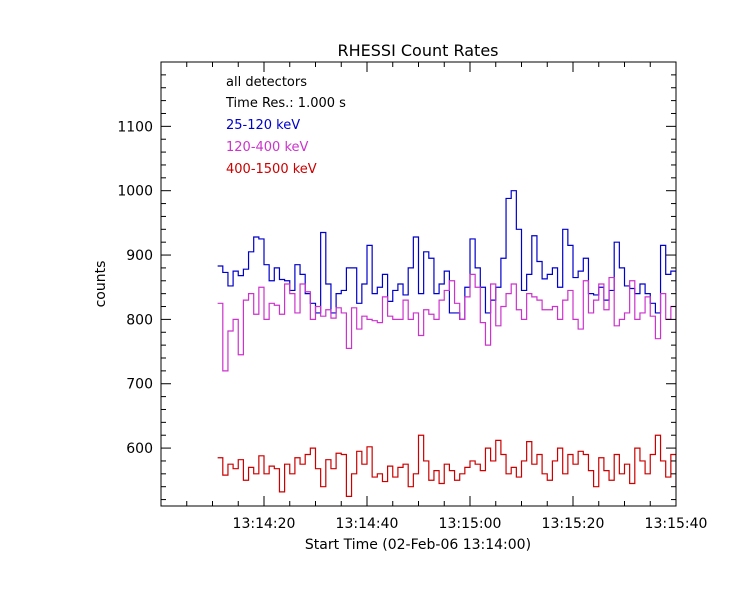 Image resolution: width=750 pixels, height=600 pixels. What do you see at coordinates (135, 192) in the screenshot?
I see `y-tick-label: 1000` at bounding box center [135, 192].